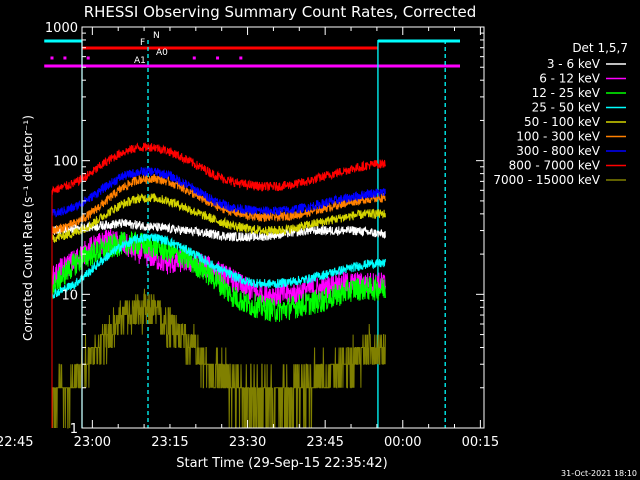  I want to click on legend-label-3-6-kev: 3 - 6 keV, so click(574, 64).